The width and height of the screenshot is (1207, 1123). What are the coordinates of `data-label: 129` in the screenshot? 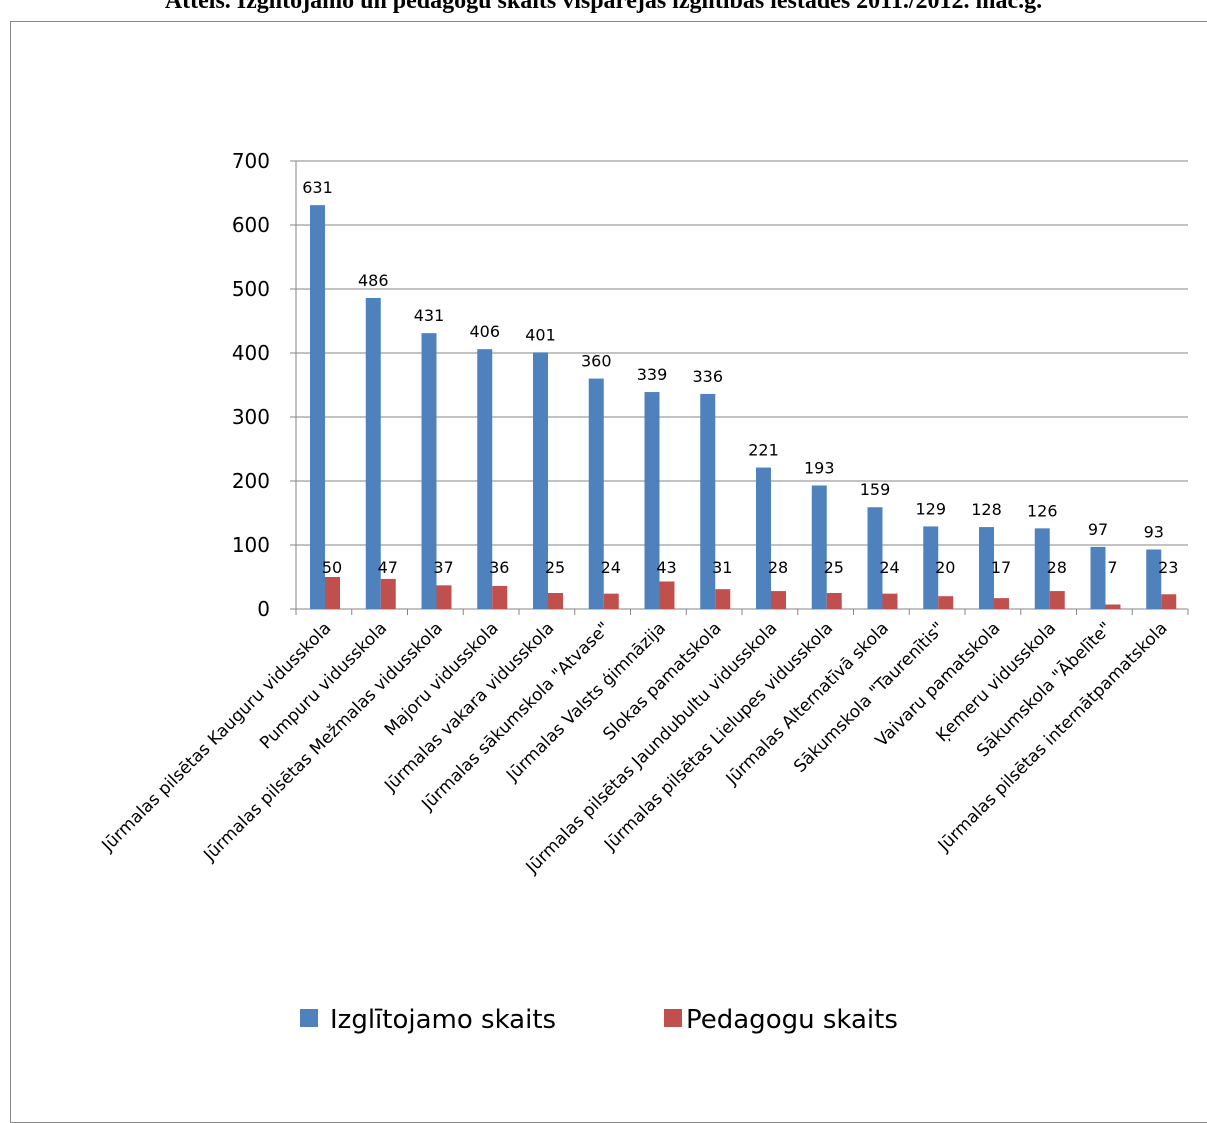 It's located at (930, 508).